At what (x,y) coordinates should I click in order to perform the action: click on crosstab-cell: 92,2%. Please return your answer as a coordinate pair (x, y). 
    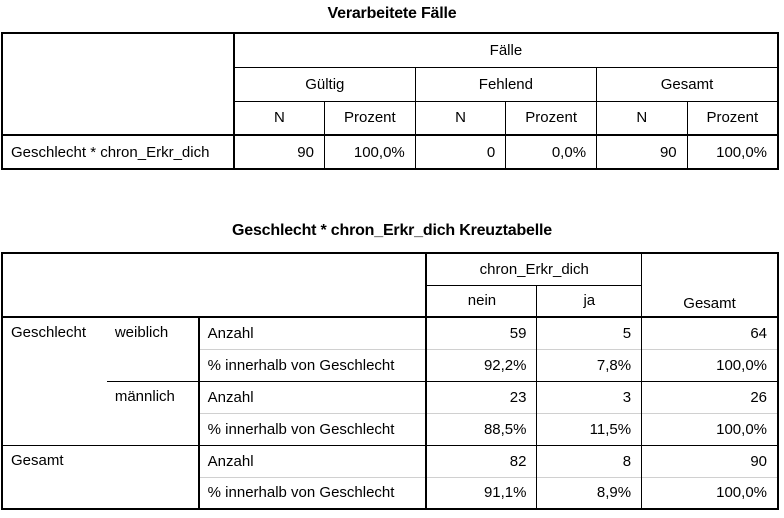
    Looking at the image, I should click on (481, 364).